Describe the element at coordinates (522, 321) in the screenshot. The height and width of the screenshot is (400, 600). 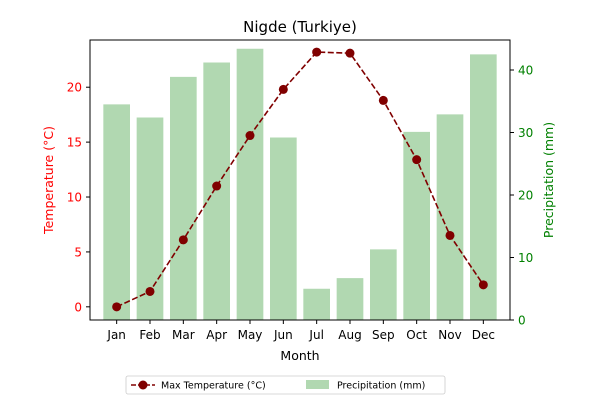
I see `right-y-tick-label: 0` at that location.